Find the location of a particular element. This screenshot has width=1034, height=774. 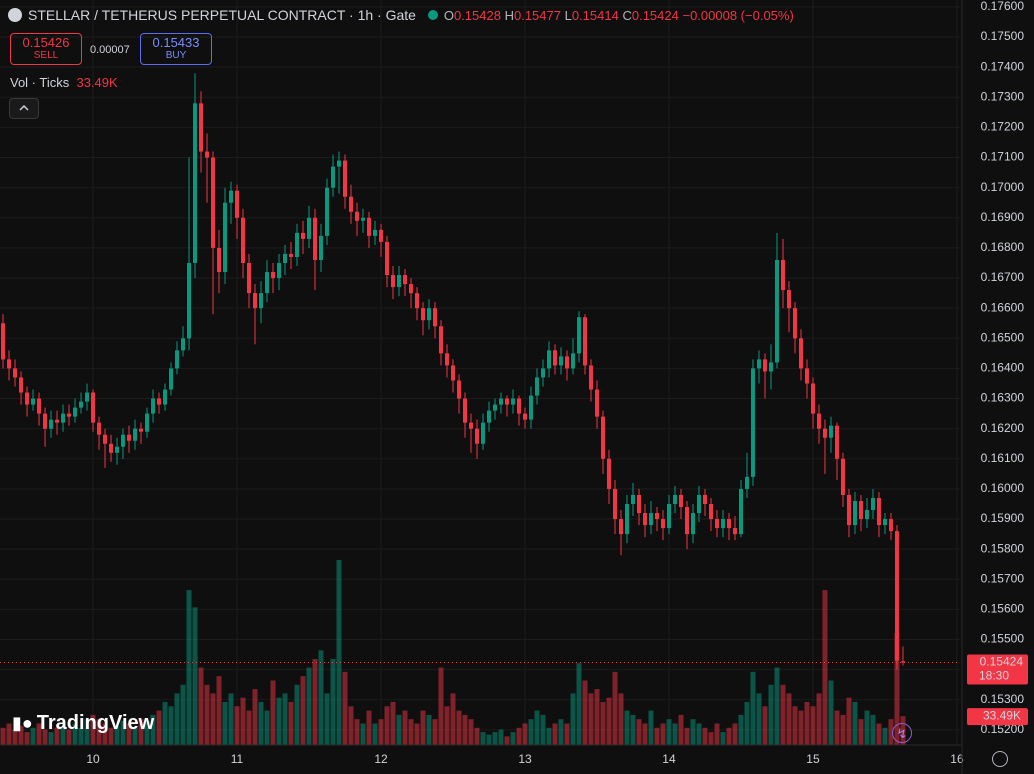

lightning-button: ↯ is located at coordinates (902, 733).